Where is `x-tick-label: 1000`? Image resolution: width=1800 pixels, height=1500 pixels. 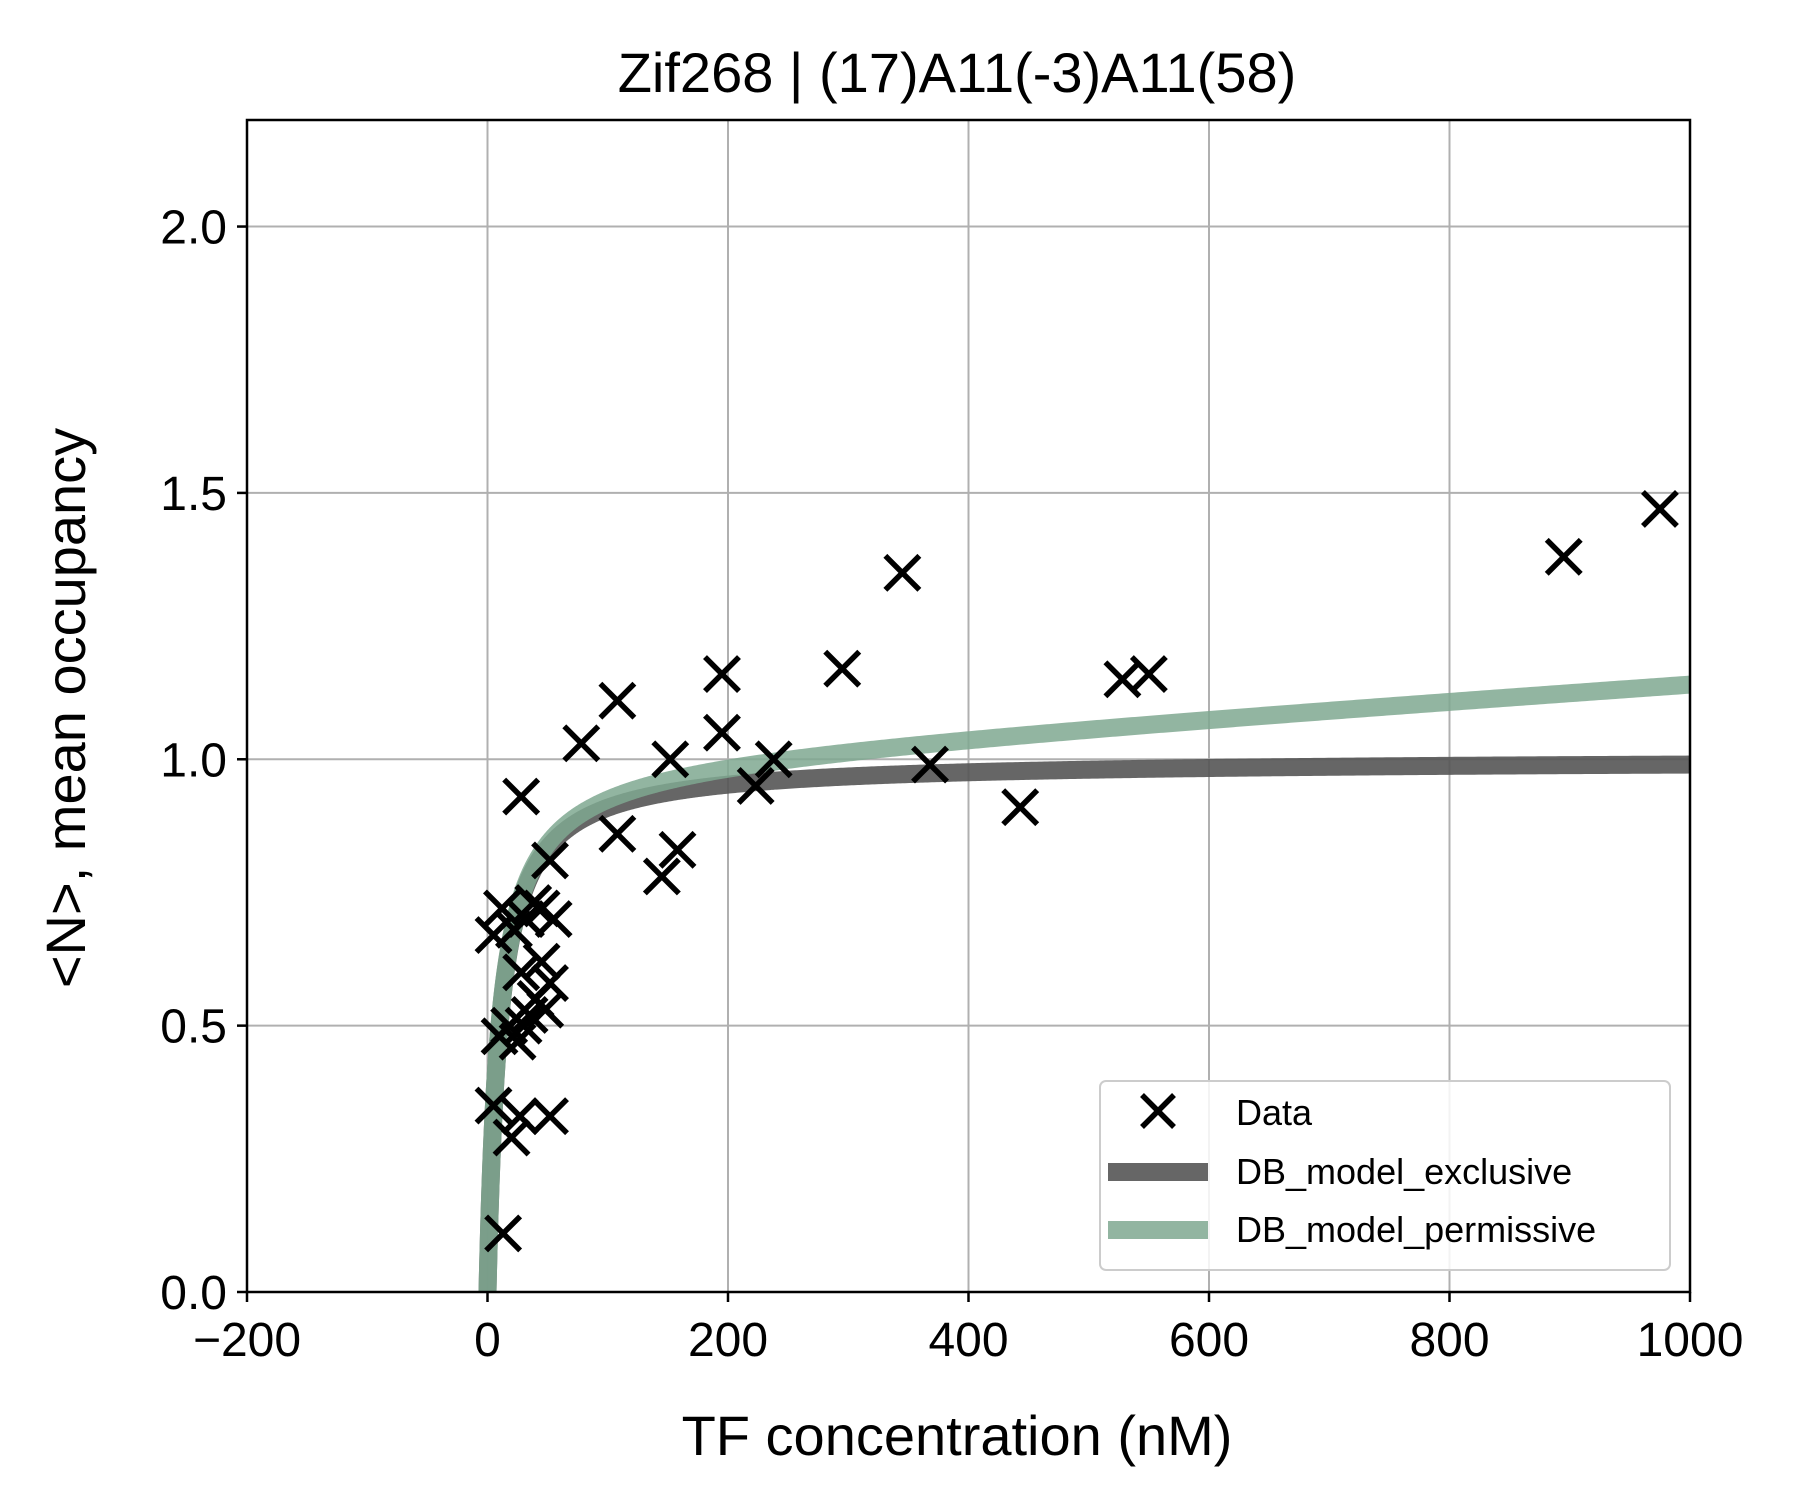 x-tick-label: 1000 is located at coordinates (1690, 1340).